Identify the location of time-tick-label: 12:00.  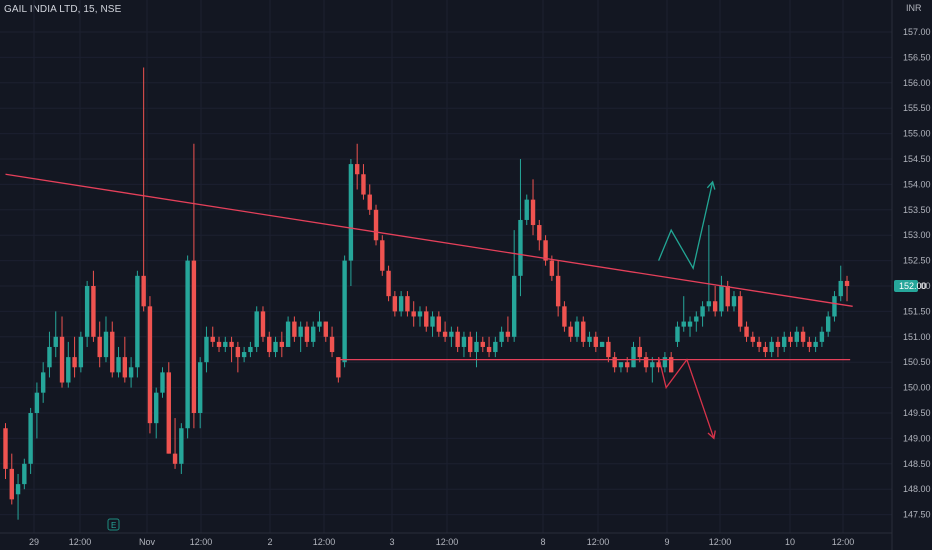
(720, 542).